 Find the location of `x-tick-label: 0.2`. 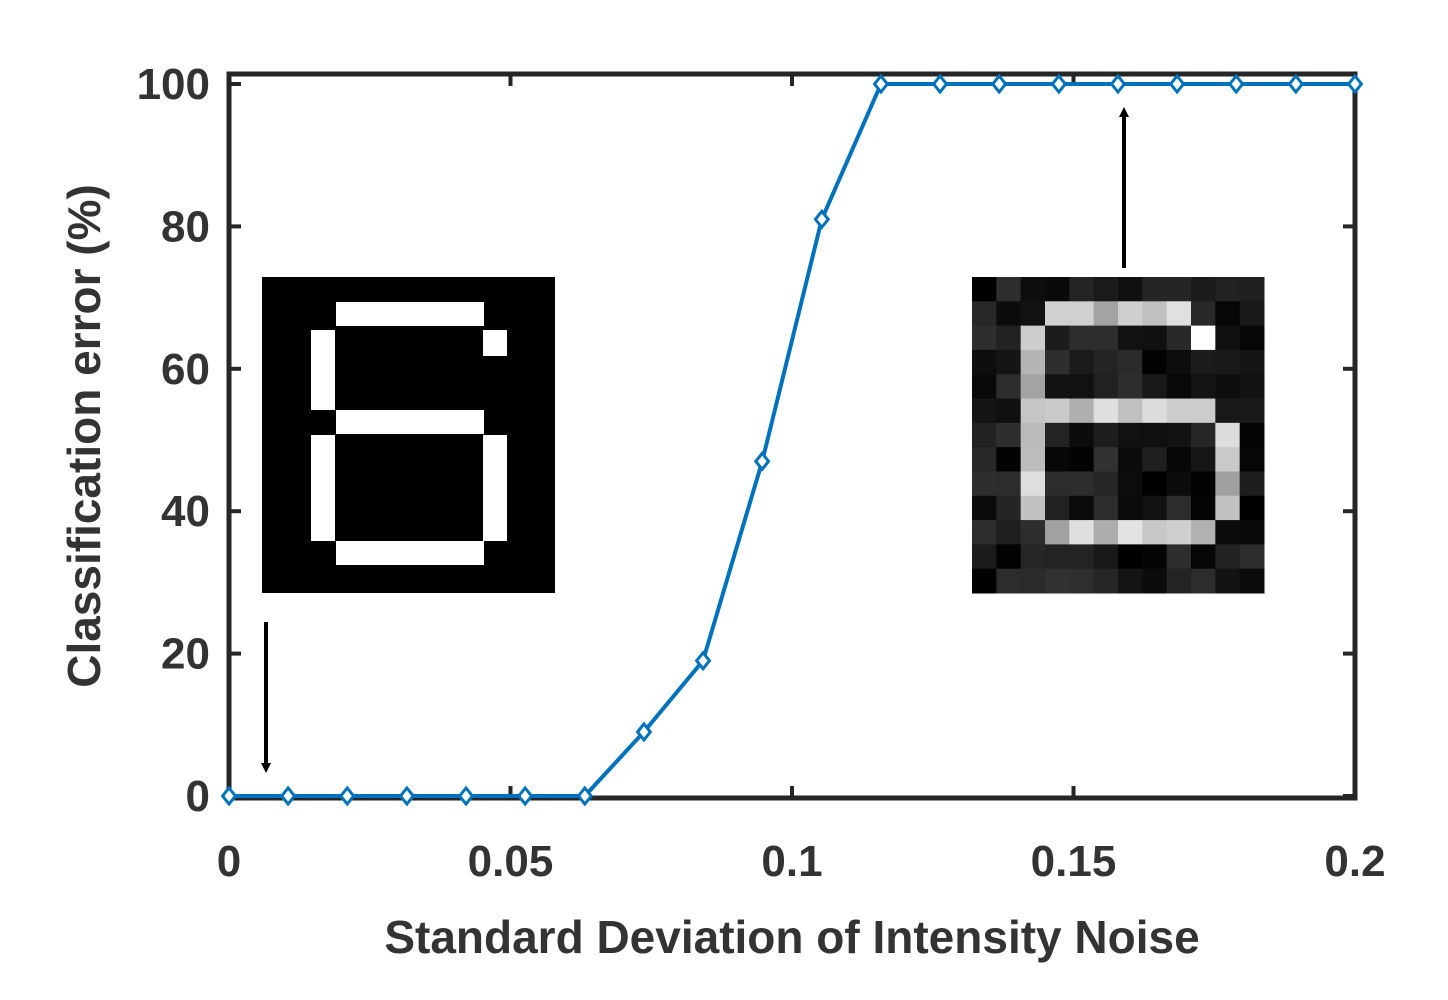

x-tick-label: 0.2 is located at coordinates (1354, 861).